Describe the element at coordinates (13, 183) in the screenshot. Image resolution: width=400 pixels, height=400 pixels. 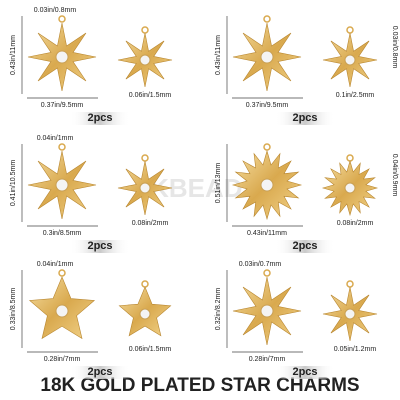
I see `height-label: 0.41in/10.5mm` at that location.